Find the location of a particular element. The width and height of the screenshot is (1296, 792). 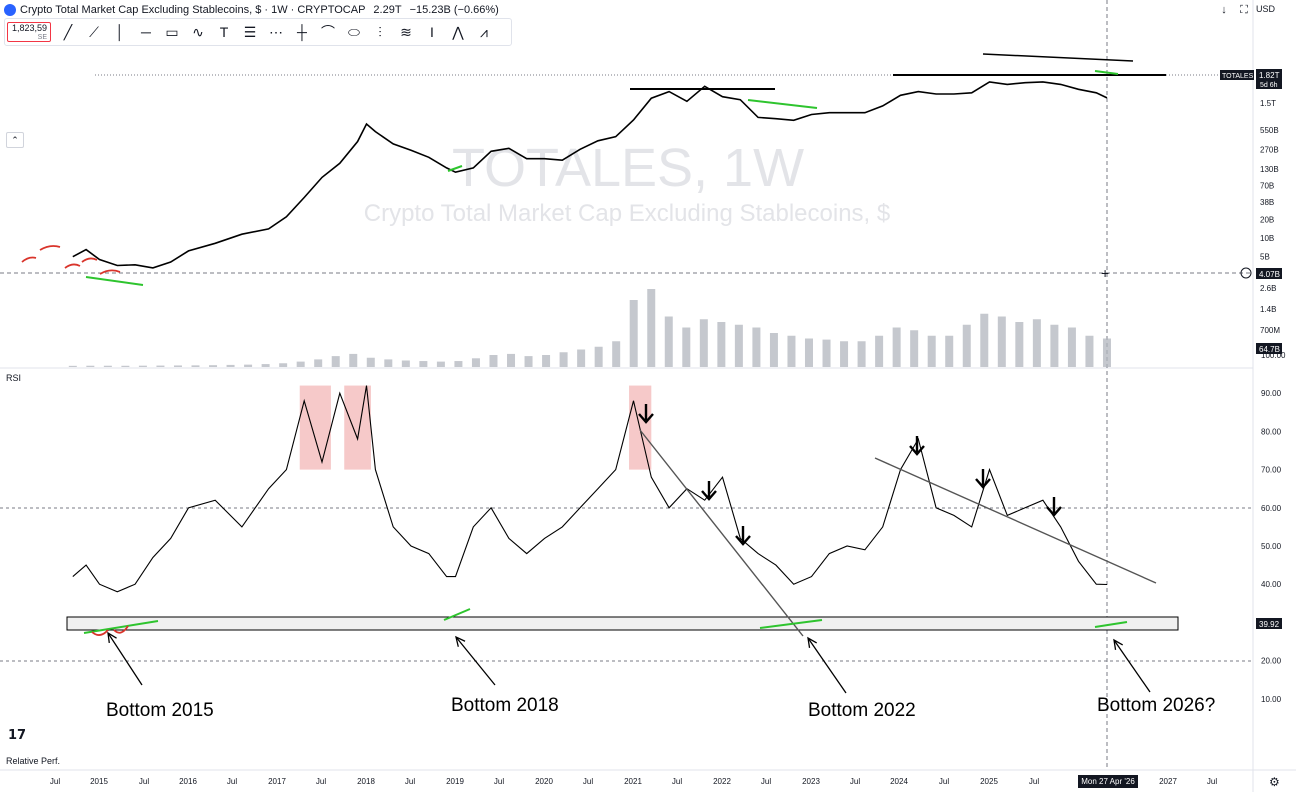

measure-icon: I is located at coordinates (432, 32).